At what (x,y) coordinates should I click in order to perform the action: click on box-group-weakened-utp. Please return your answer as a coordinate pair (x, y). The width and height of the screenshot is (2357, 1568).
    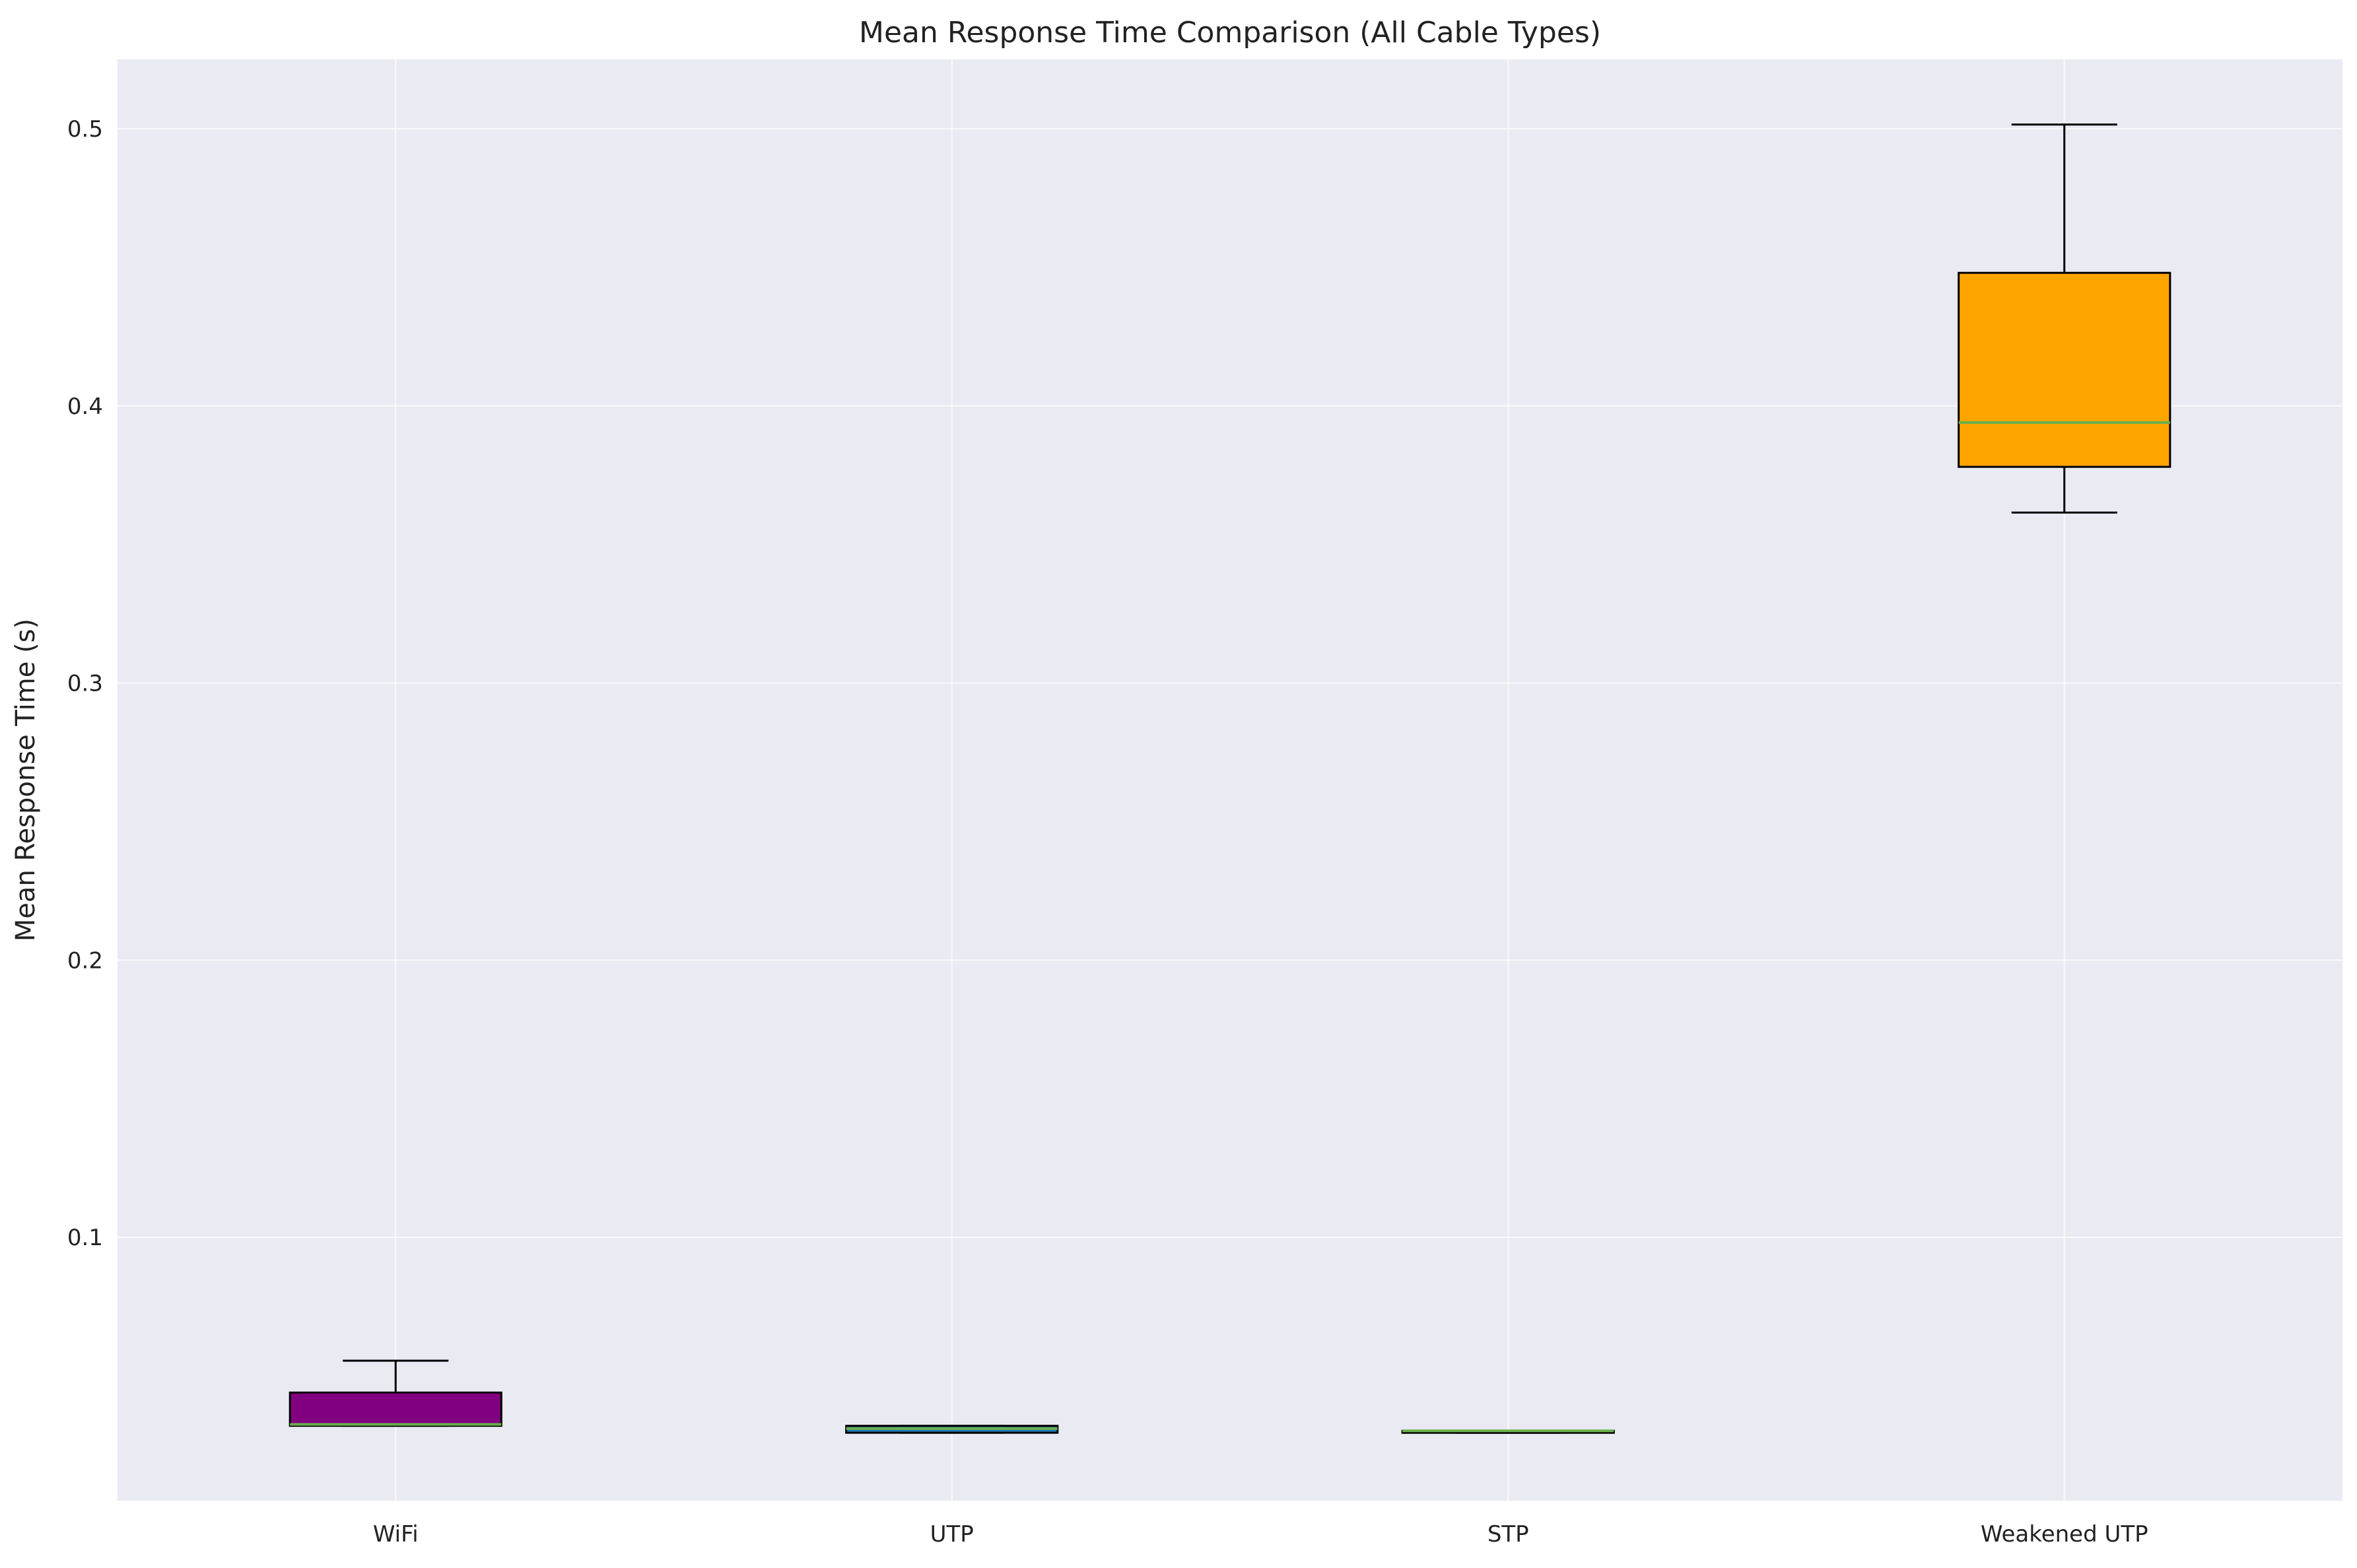
    Looking at the image, I should click on (2064, 318).